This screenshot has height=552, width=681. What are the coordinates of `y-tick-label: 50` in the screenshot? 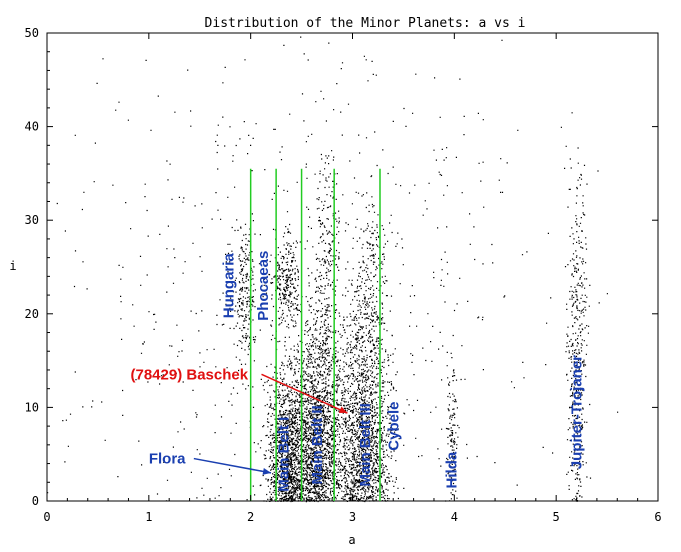 It's located at (32, 33).